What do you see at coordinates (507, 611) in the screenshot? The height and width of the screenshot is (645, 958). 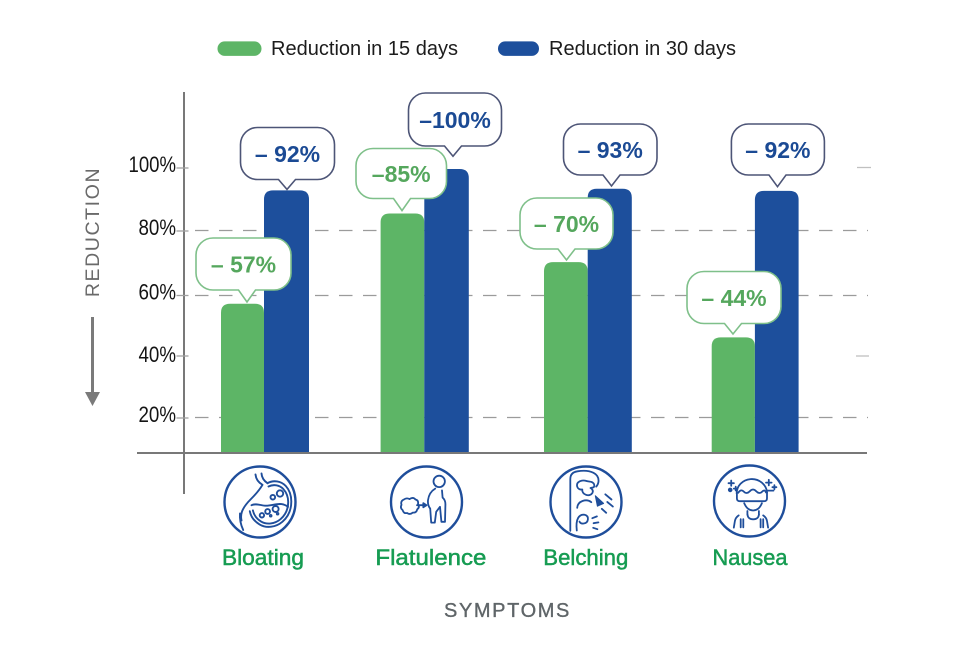 I see `svg-text: SYMPTOMS` at bounding box center [507, 611].